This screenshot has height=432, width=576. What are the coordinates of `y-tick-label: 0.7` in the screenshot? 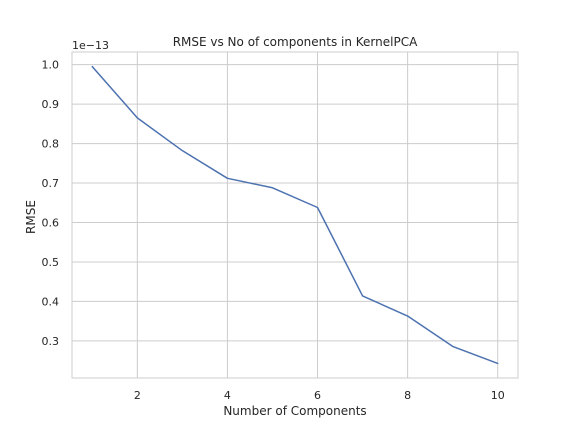 It's located at (51, 183).